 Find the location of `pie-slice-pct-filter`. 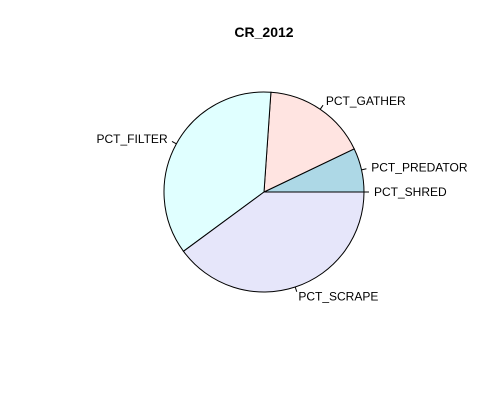

pie-slice-pct-filter is located at coordinates (217, 171).